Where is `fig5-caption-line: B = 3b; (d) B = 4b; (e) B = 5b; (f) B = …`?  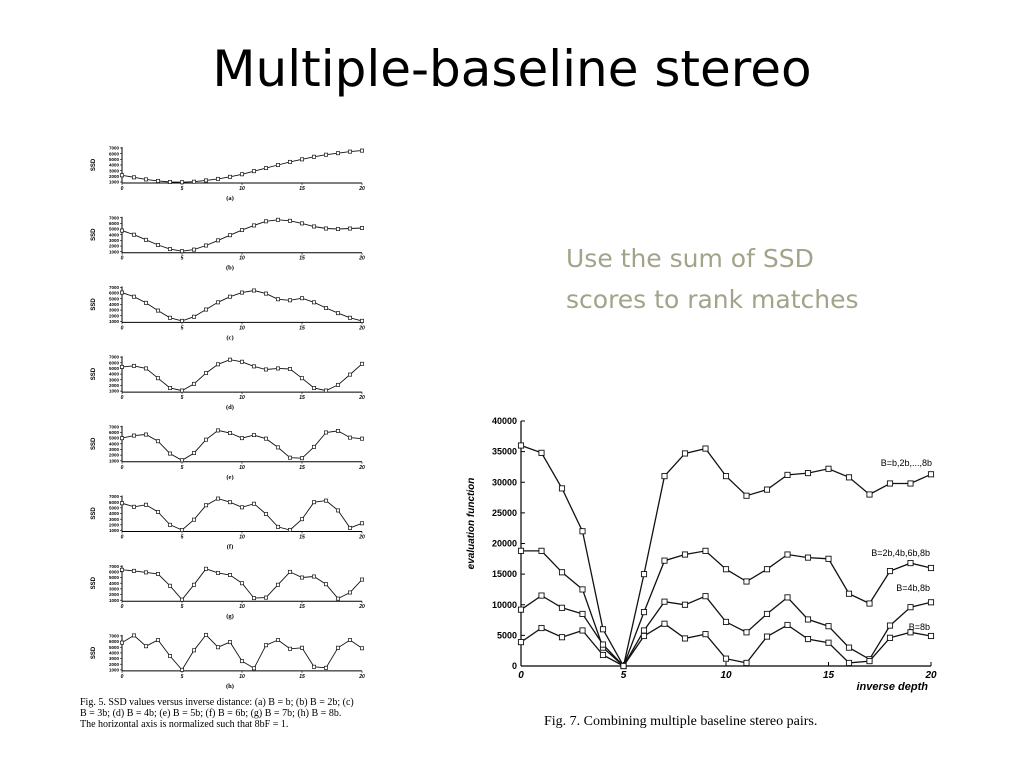 fig5-caption-line: B = 3b; (d) B = 4b; (e) B = 5b; (f) B = … is located at coordinates (211, 713).